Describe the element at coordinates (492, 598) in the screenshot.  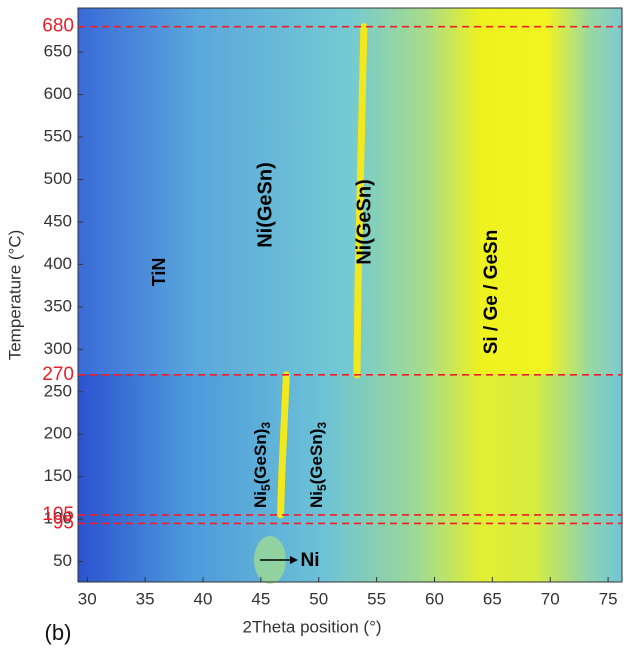
I see `x-tick-label: 65` at that location.